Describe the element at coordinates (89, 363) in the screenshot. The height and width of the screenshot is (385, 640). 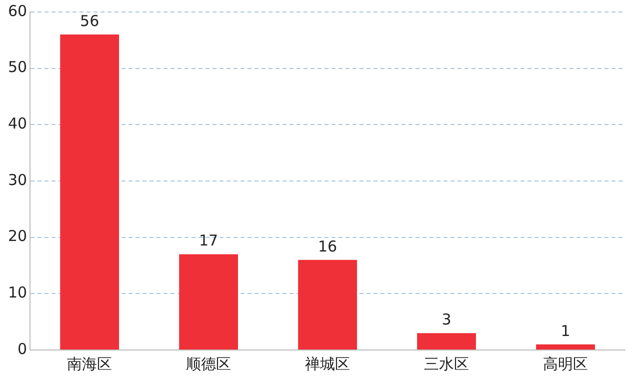
I see `x-tick-label: 南海区` at that location.